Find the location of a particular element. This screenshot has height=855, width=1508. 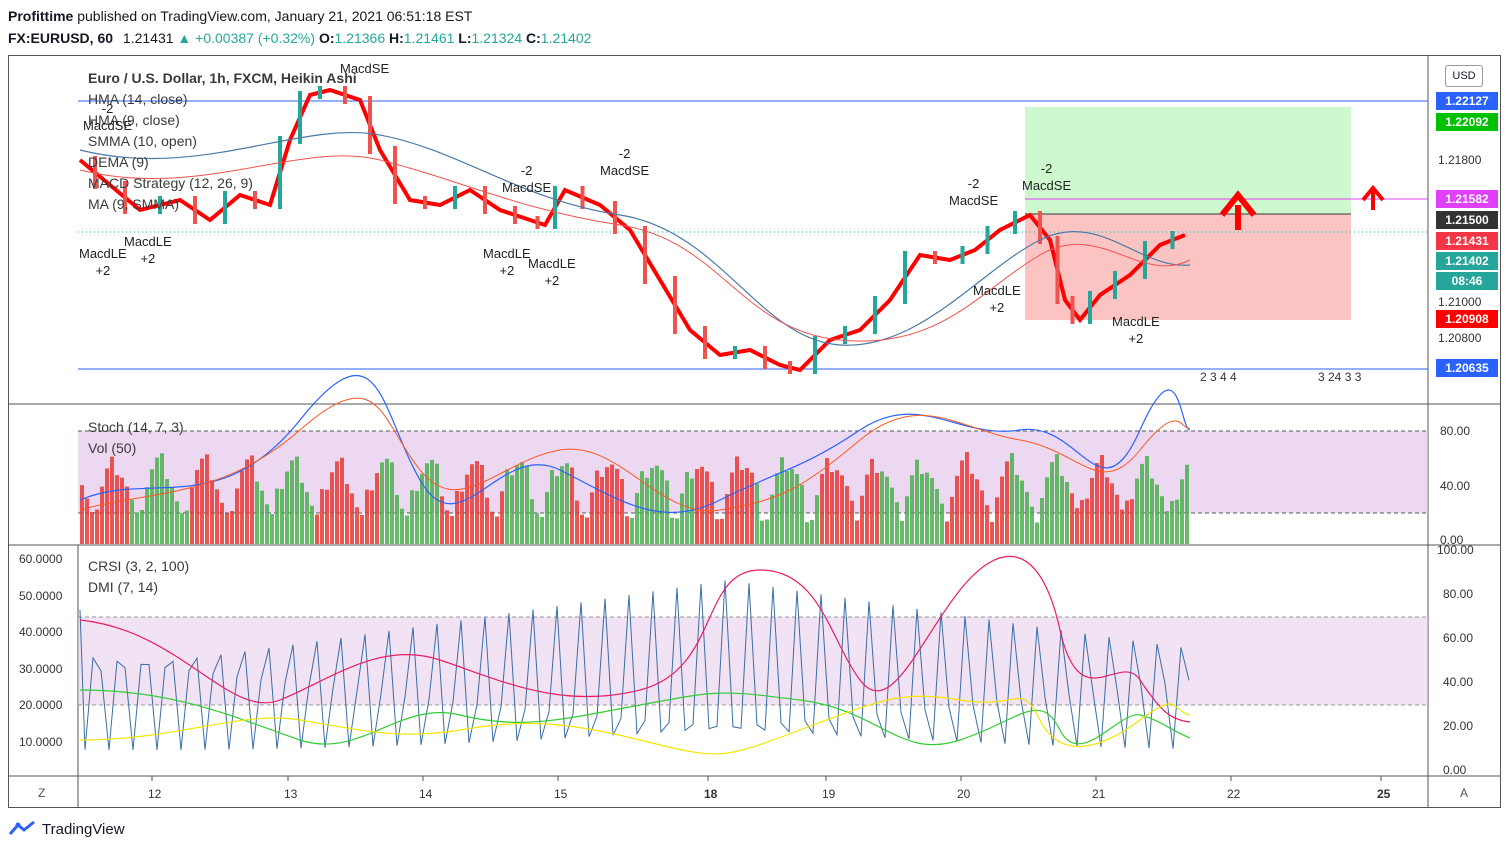

publisher-name: Profittime is located at coordinates (41, 16).